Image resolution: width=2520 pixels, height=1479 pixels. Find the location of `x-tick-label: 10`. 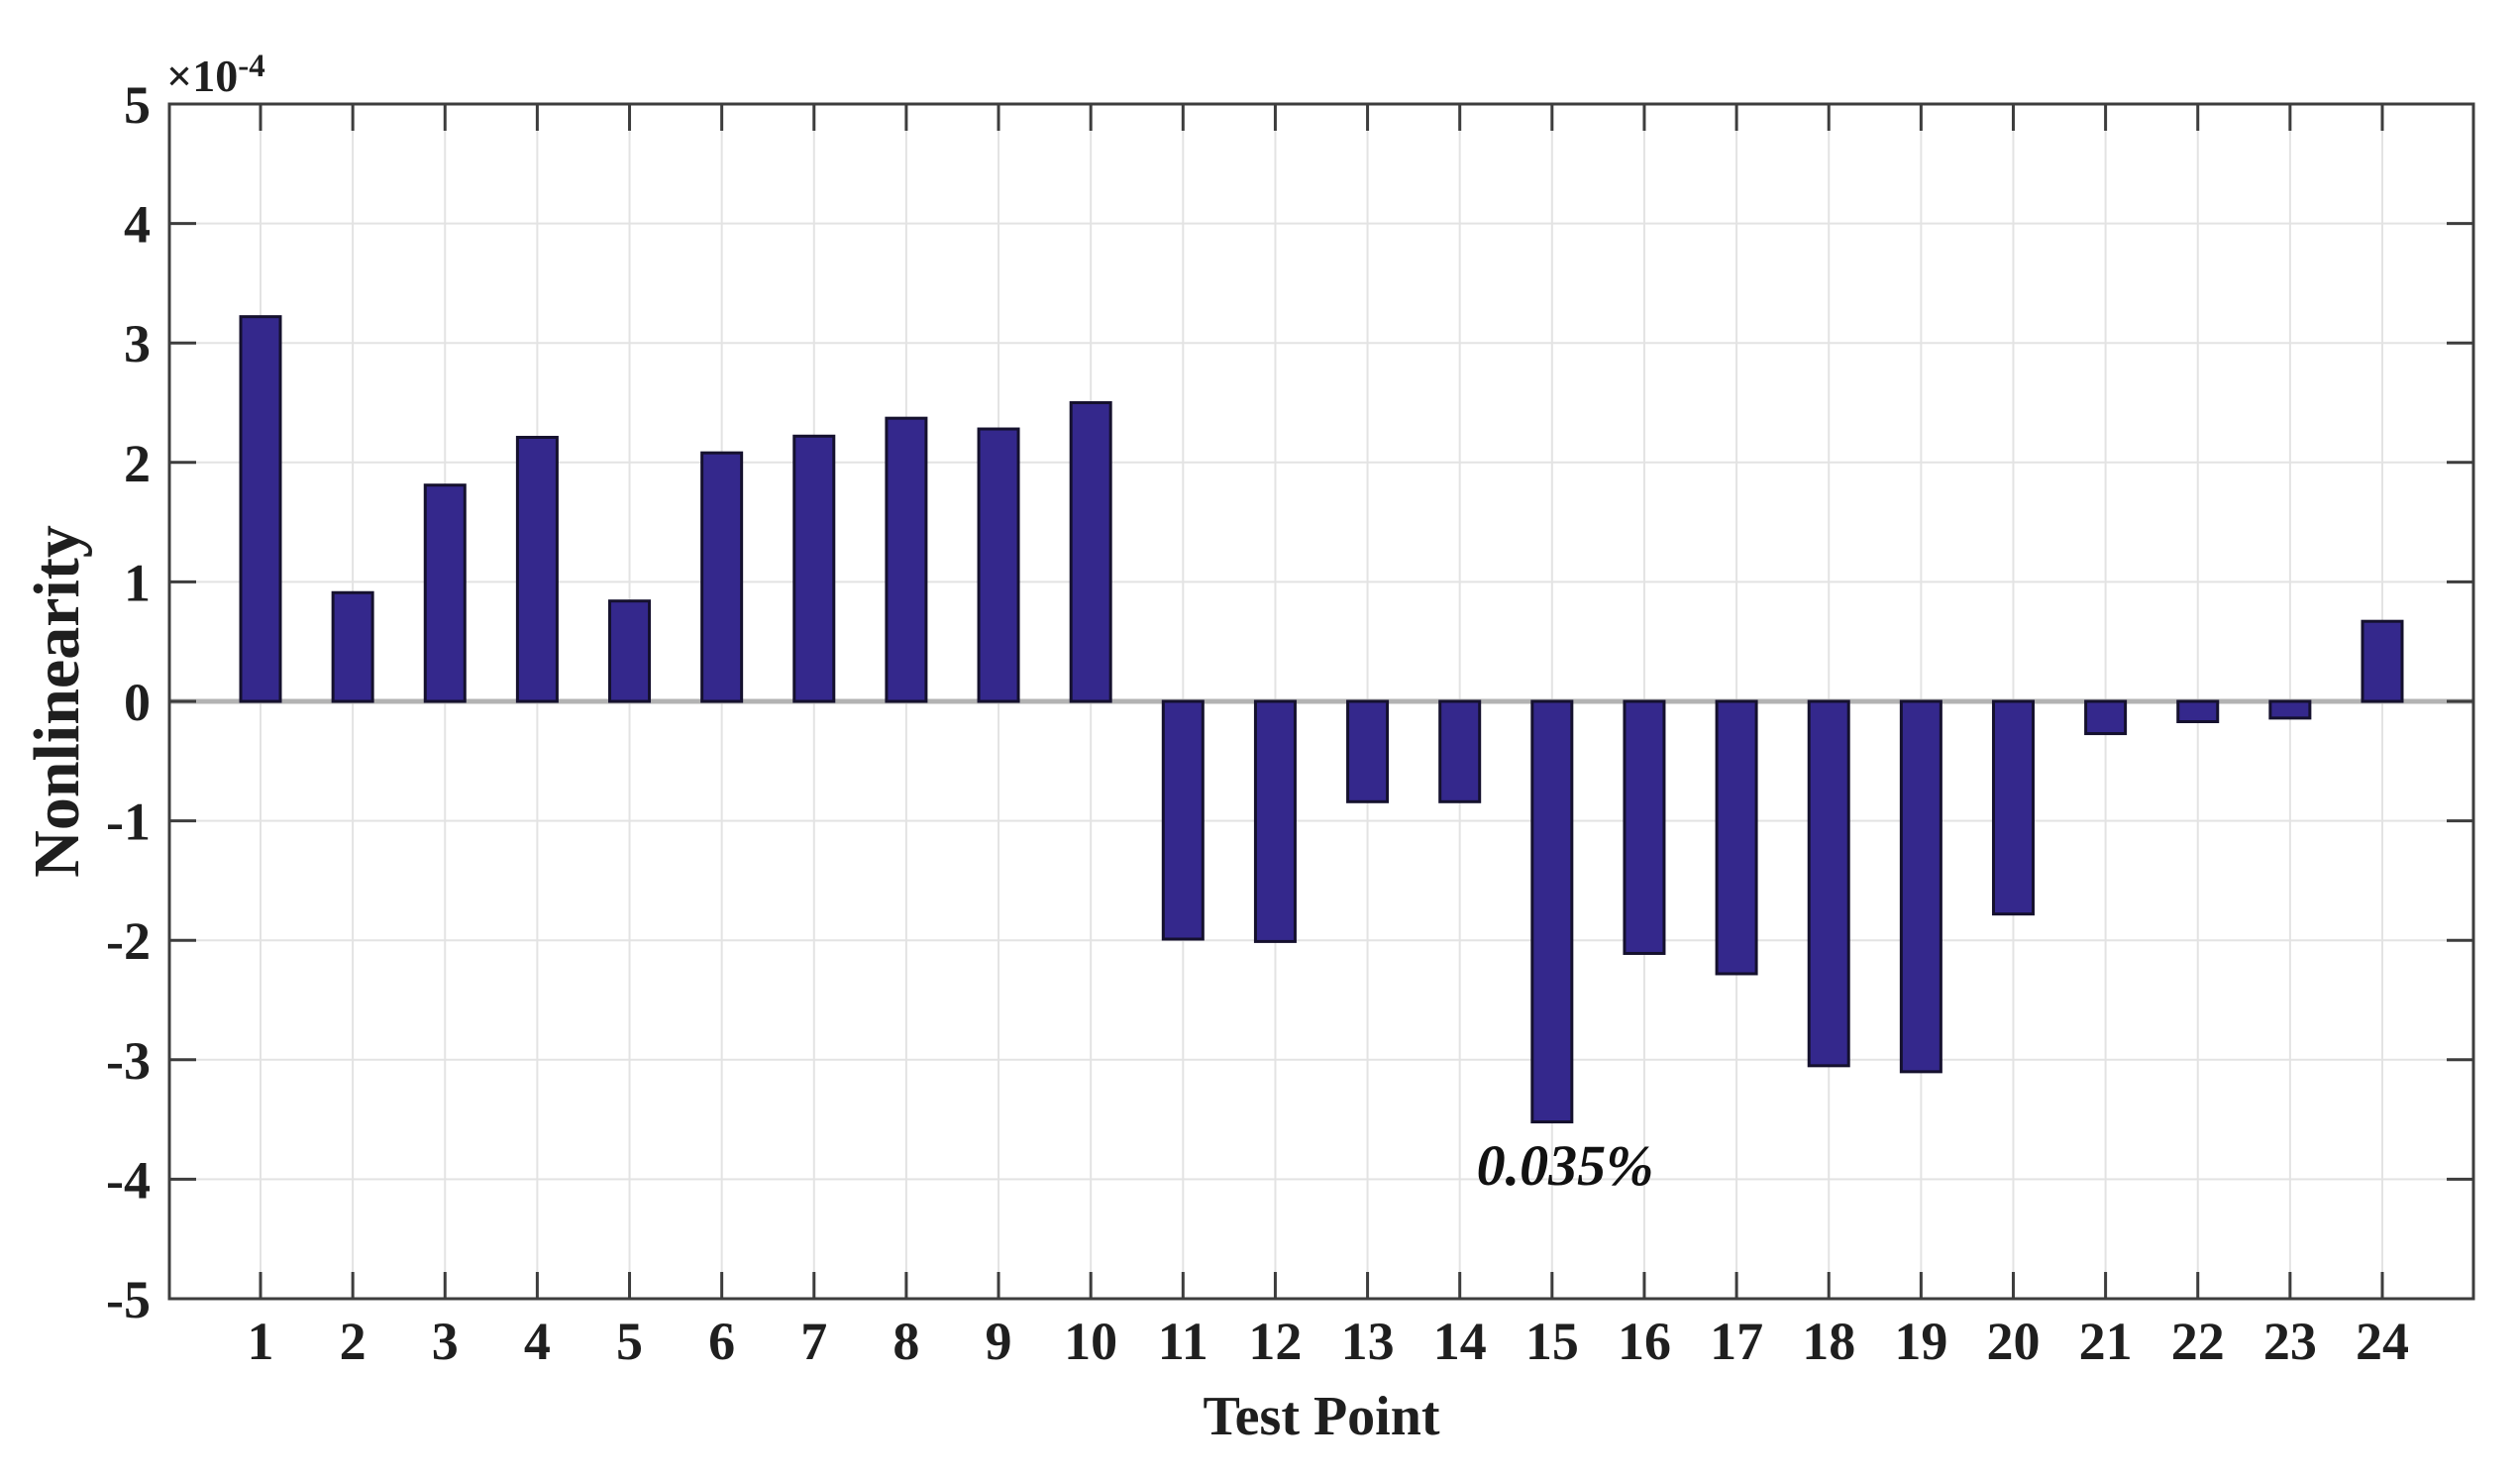

x-tick-label: 10 is located at coordinates (1090, 1342).